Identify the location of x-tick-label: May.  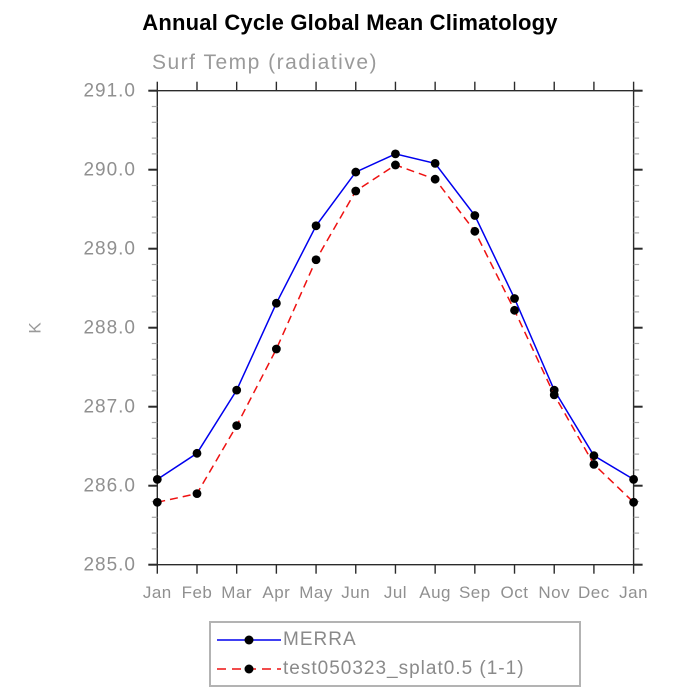
(316, 592).